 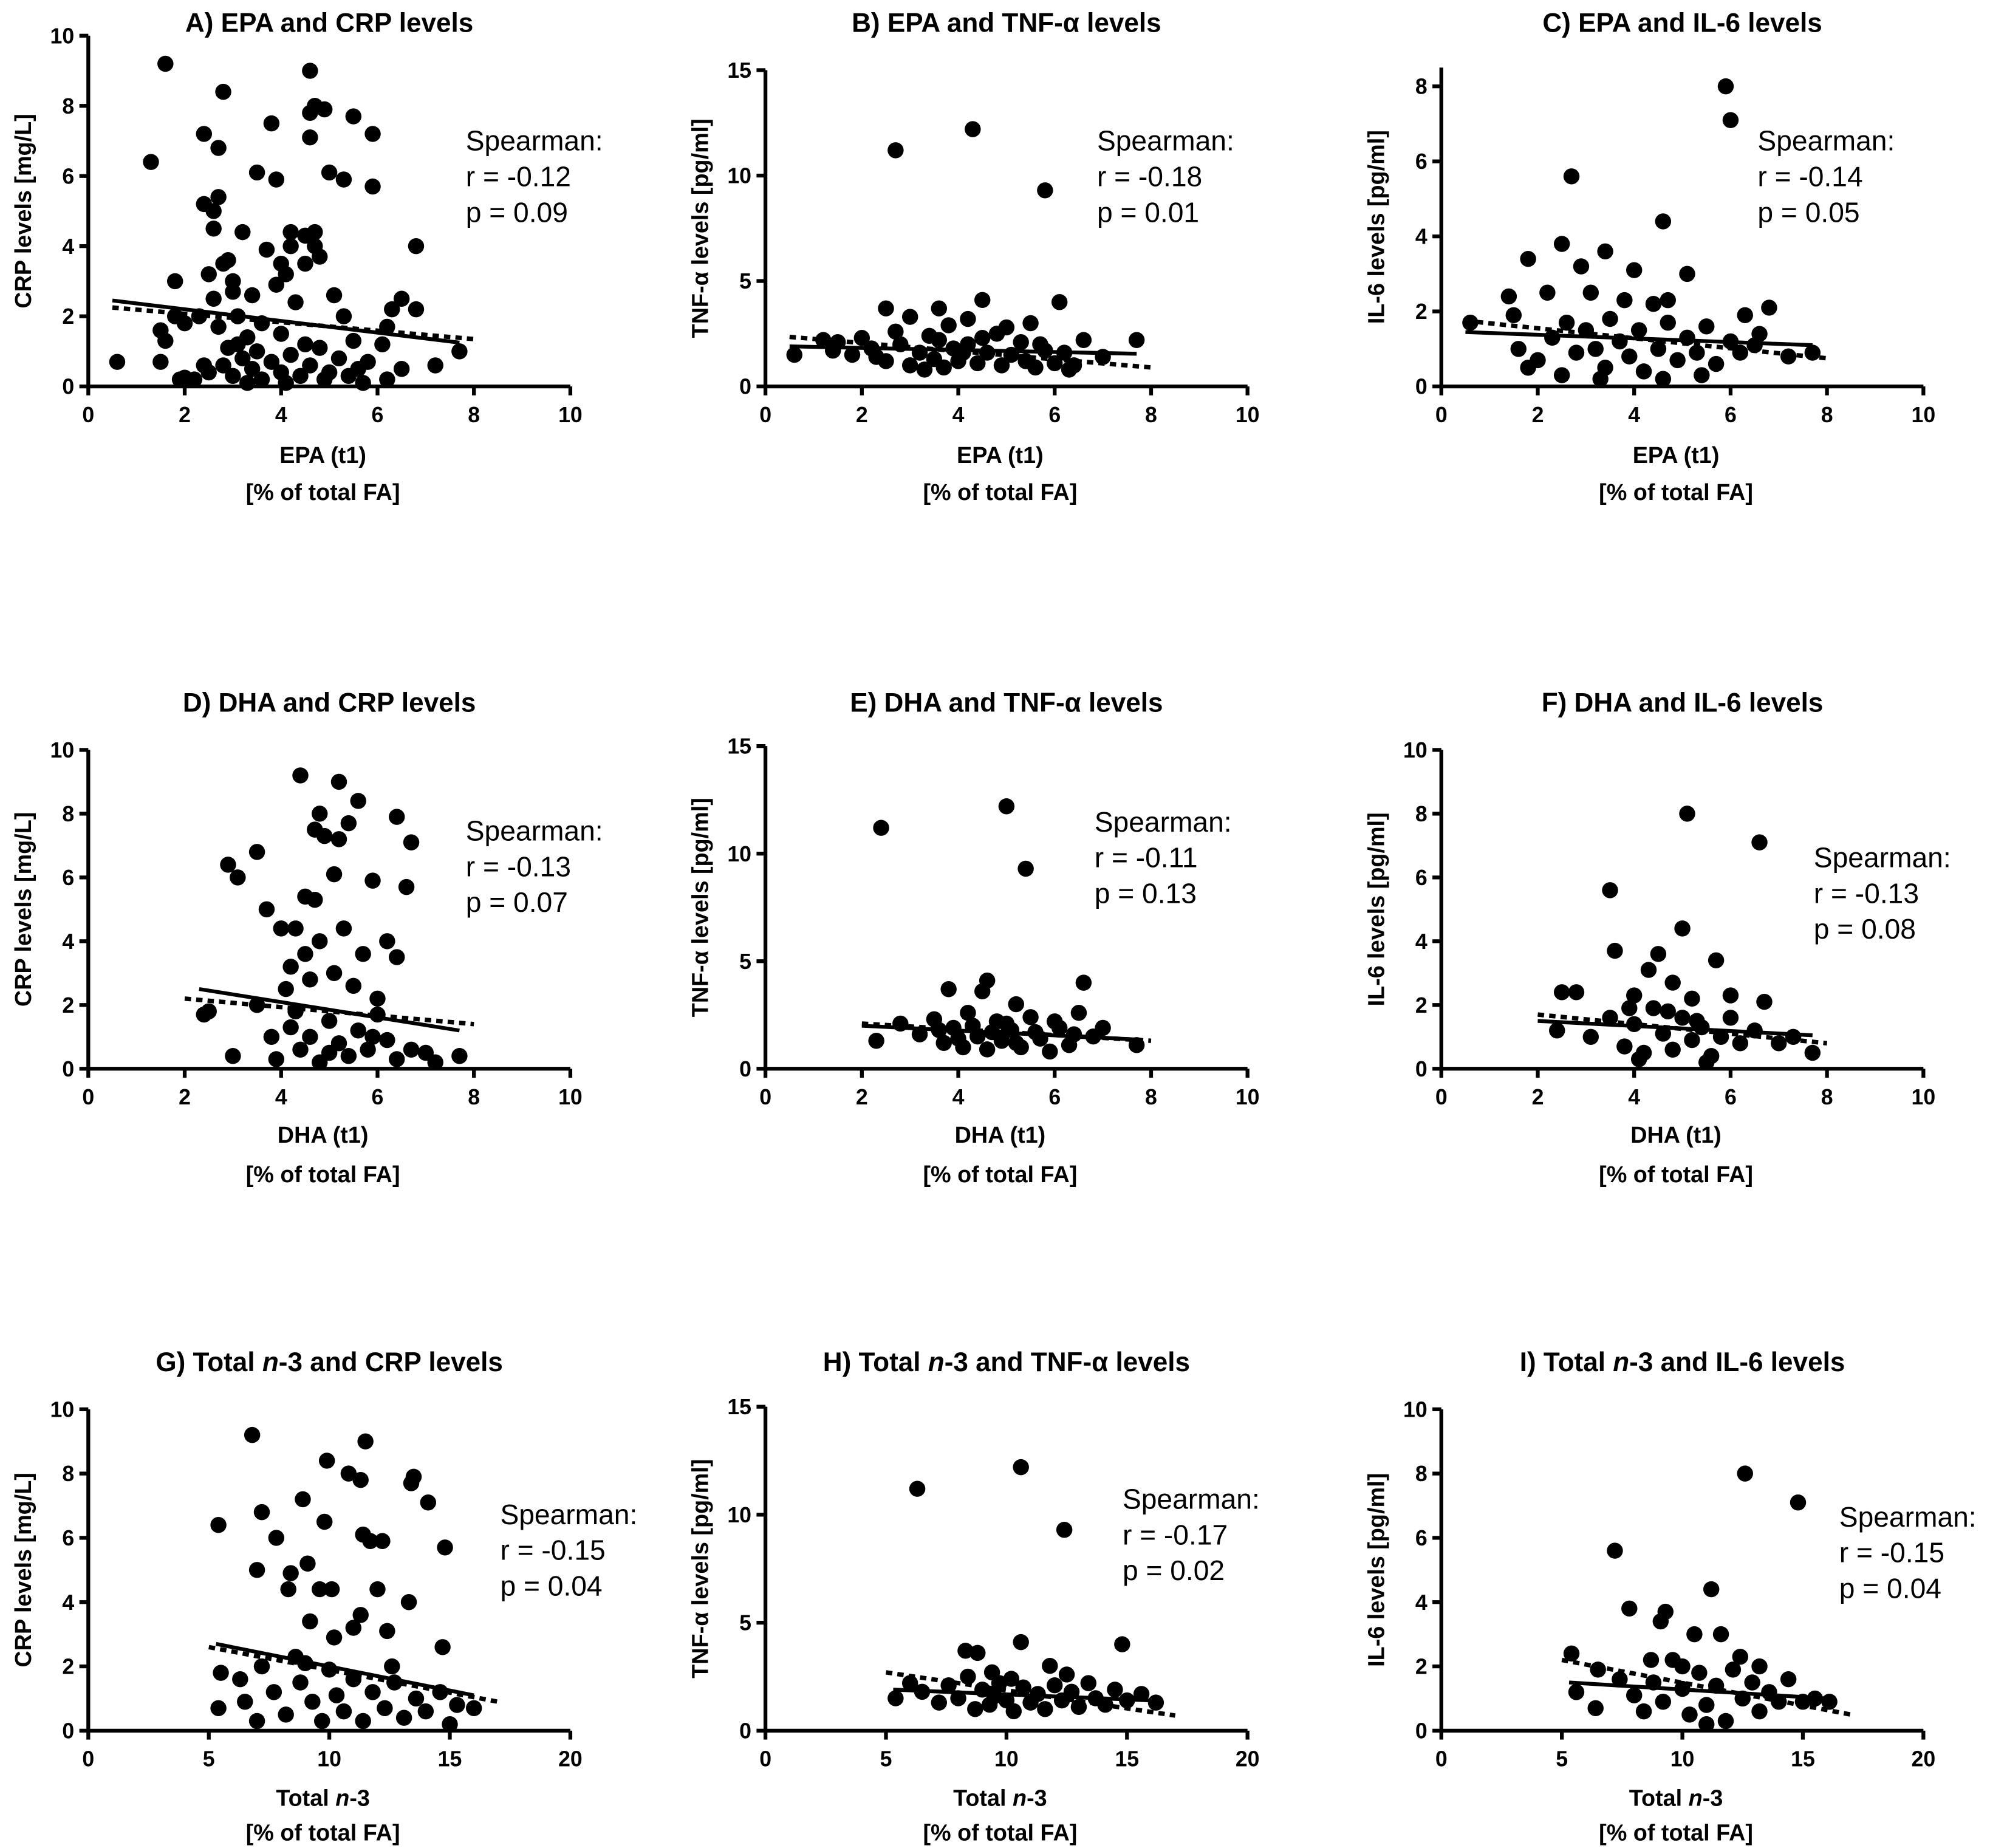 What do you see at coordinates (68, 1538) in the screenshot?
I see `y-tick-label: 6` at bounding box center [68, 1538].